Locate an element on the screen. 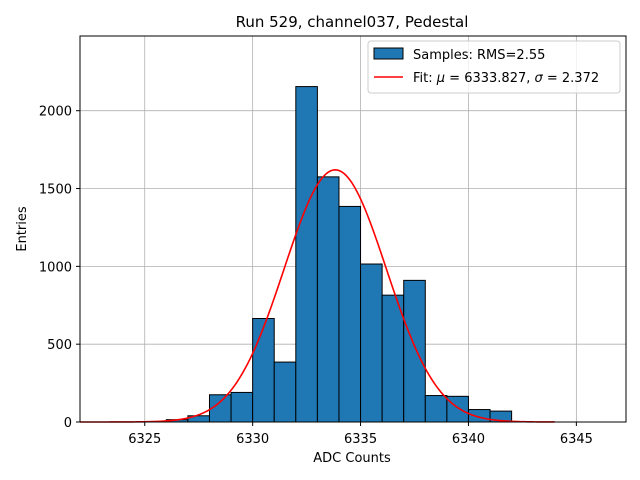 The height and width of the screenshot is (480, 640). legend-fit-prefix: Fit: is located at coordinates (425, 78).